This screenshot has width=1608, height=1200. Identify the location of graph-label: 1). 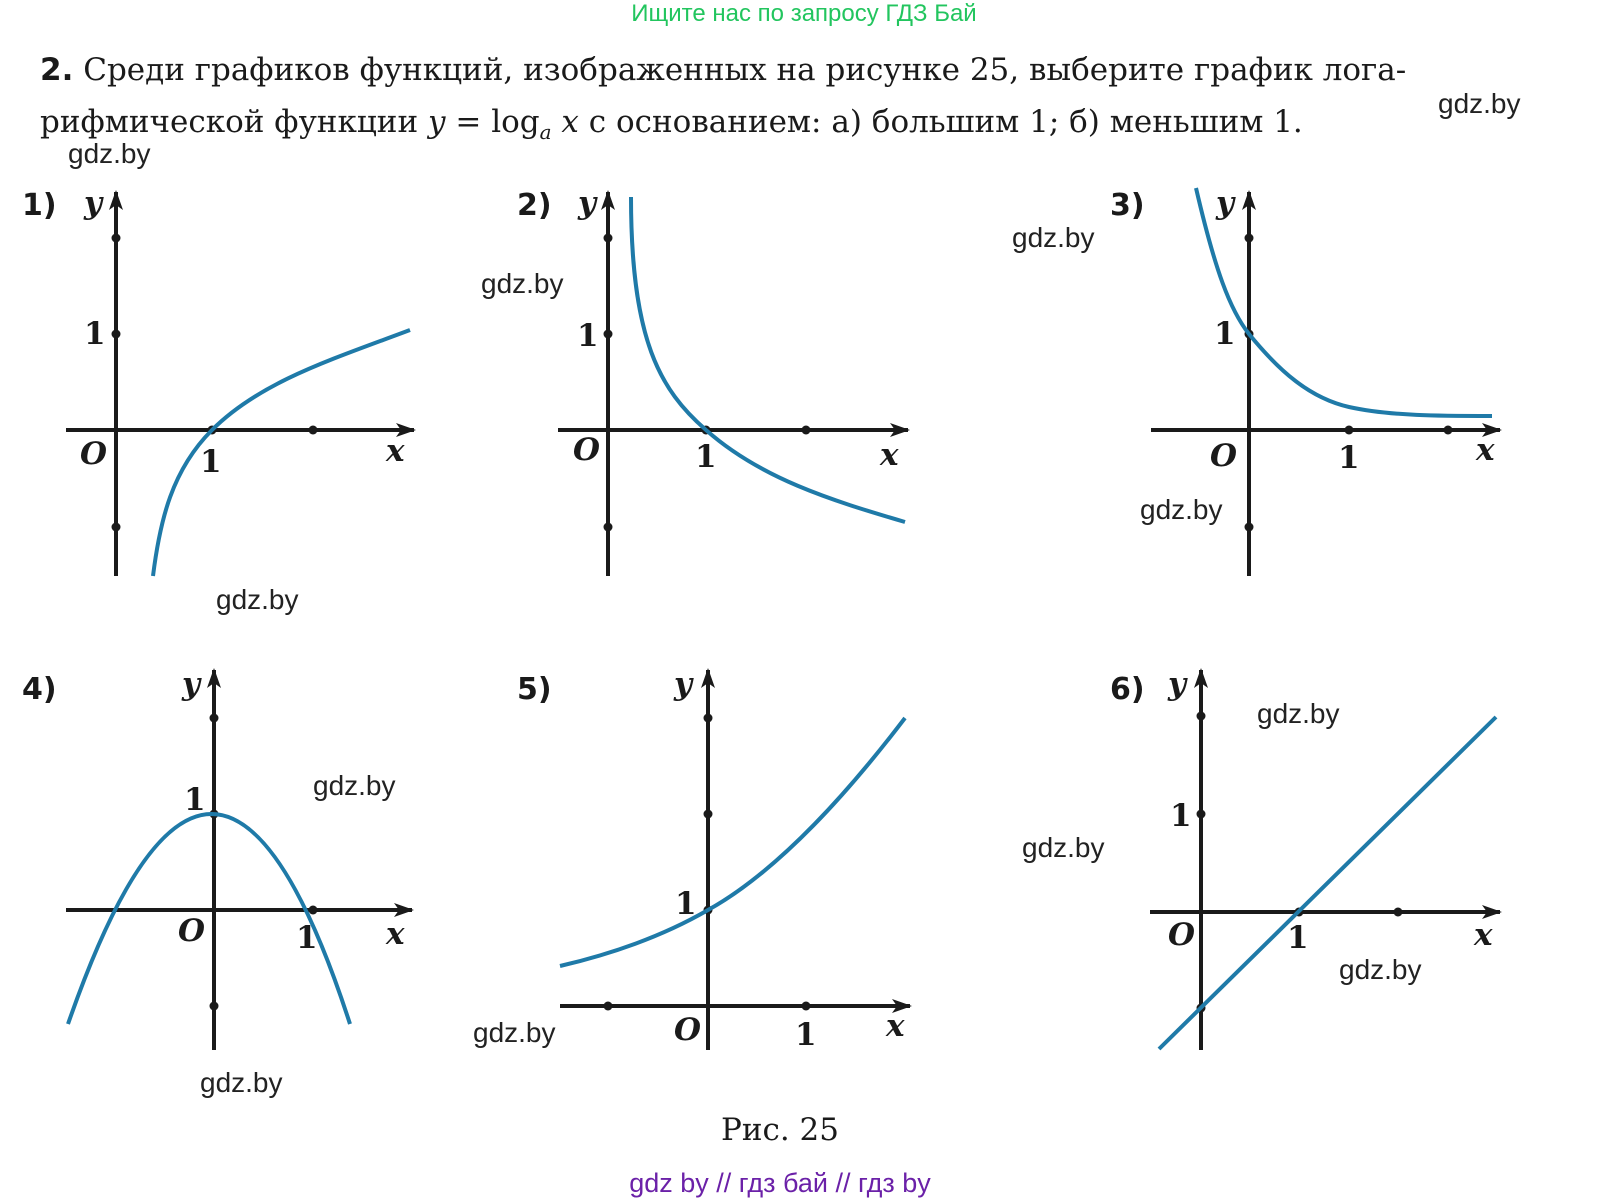
(39, 205).